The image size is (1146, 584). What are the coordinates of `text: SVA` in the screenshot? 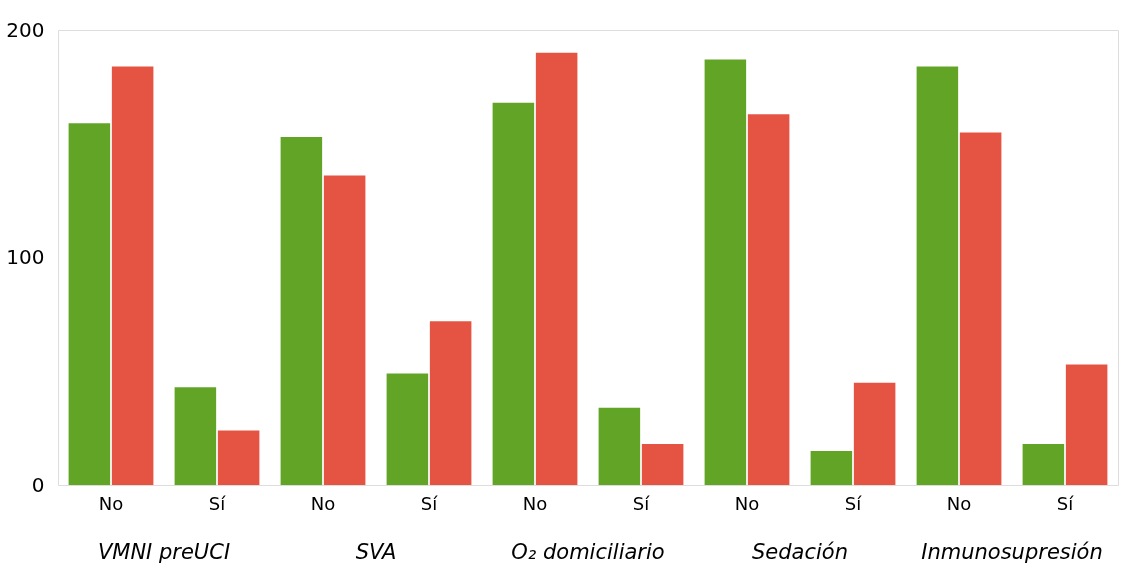 It's located at (376, 552).